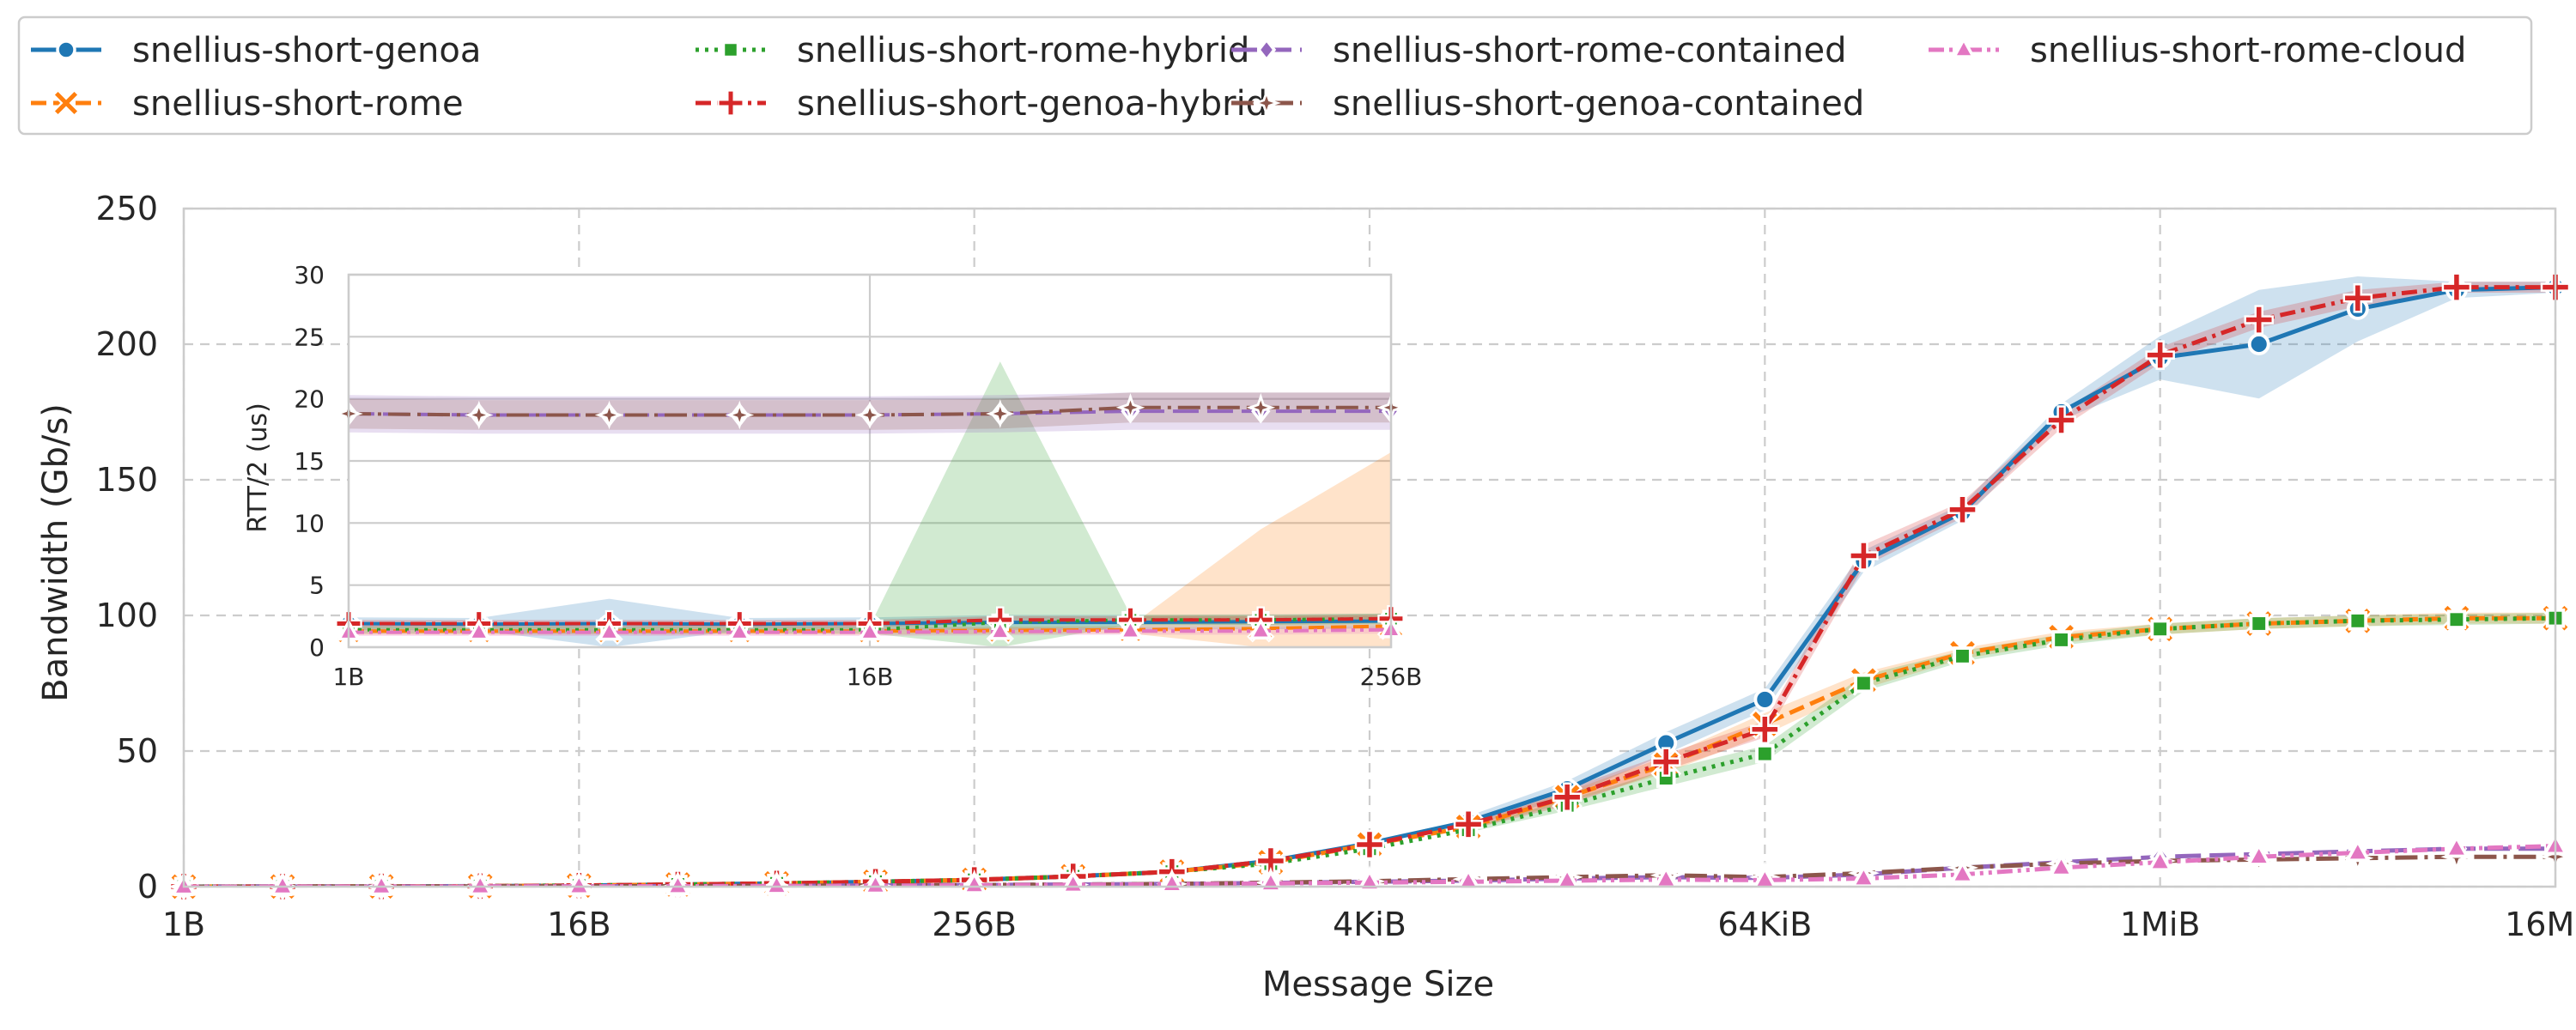  Describe the element at coordinates (1765, 753) in the screenshot. I see `point-snellius-short-rome-hybrid-64kib` at that location.